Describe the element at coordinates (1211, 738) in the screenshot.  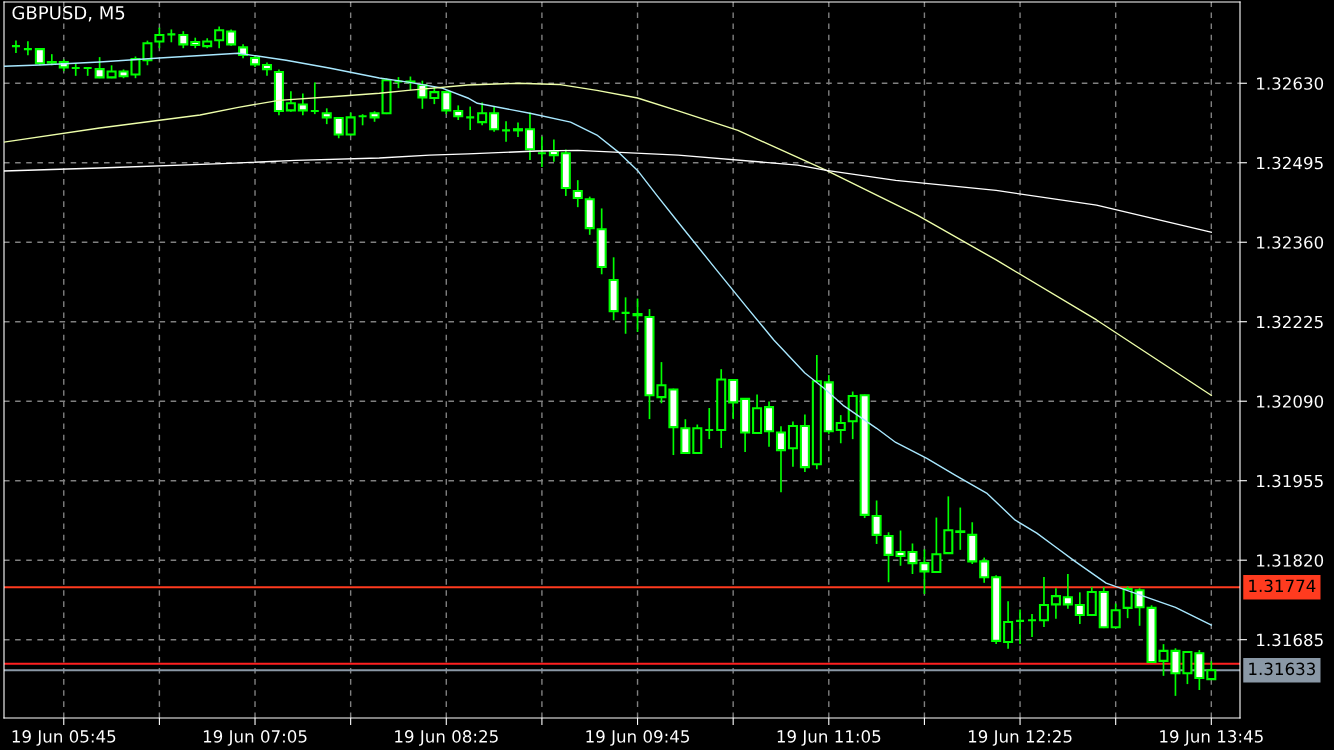
I see `x-tick-label: 19 Jun 13:45` at that location.